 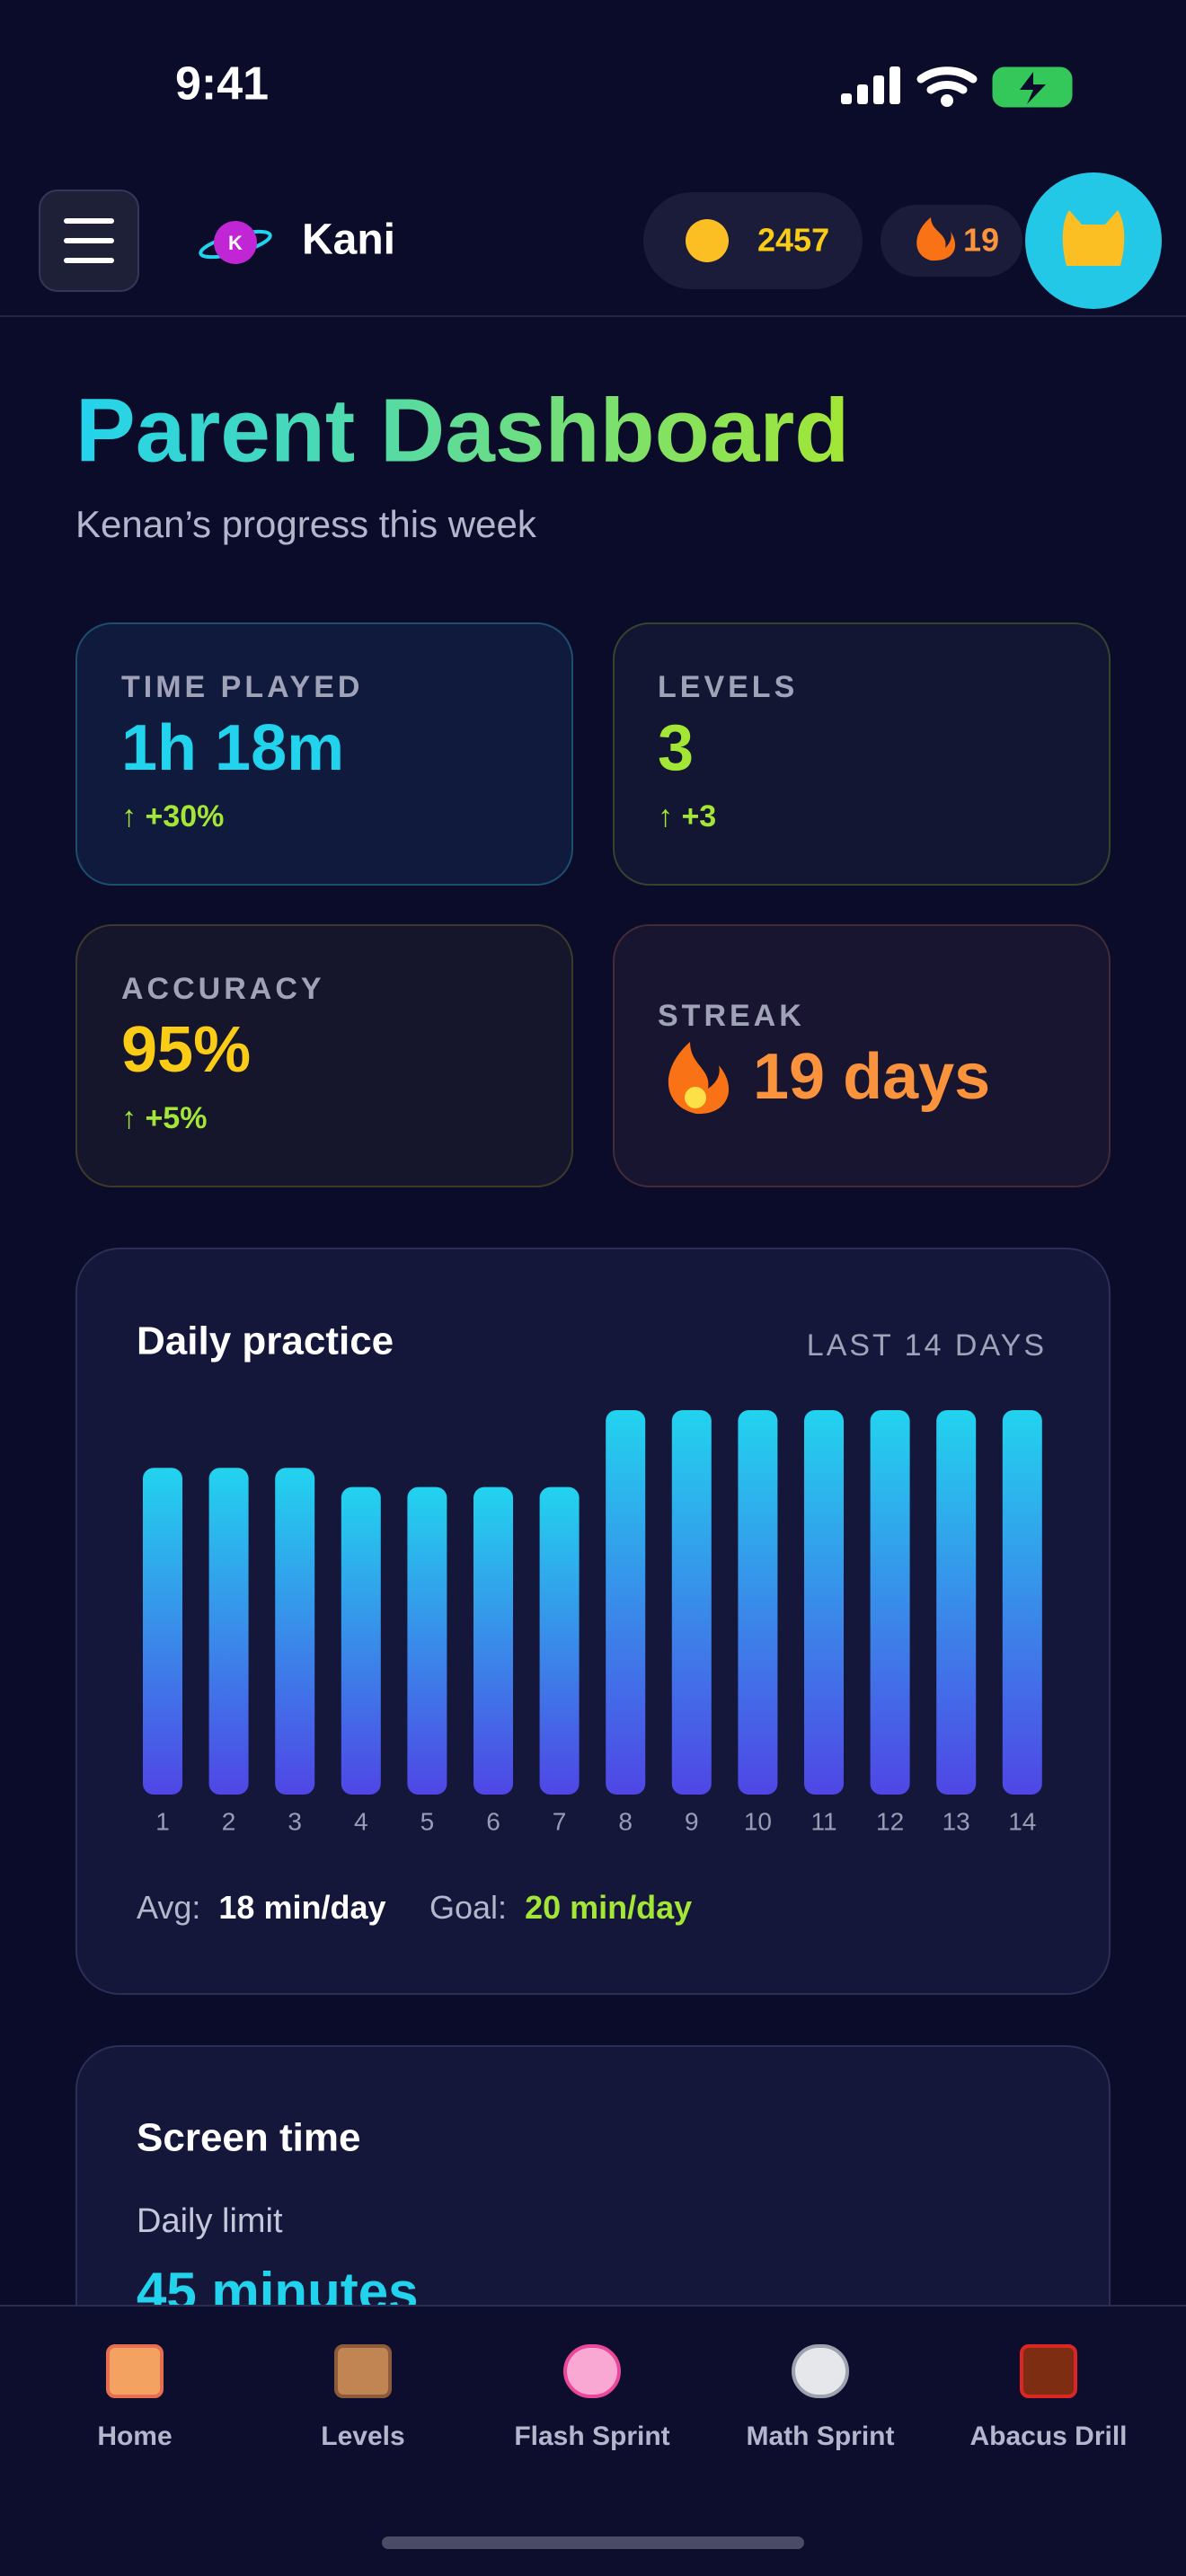 I want to click on stat-change: ↑ +3, so click(x=687, y=816).